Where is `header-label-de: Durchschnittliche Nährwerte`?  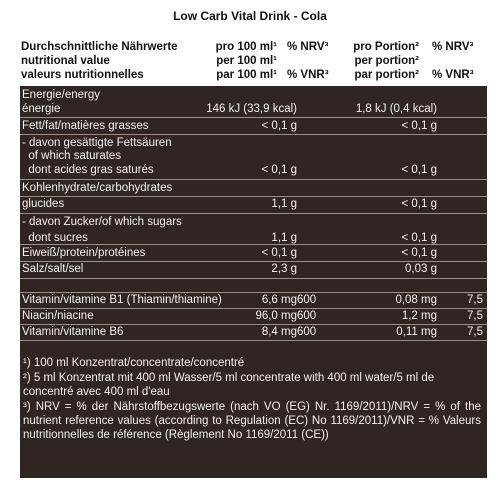
header-label-de: Durchschnittliche Nährwerte is located at coordinates (99, 47).